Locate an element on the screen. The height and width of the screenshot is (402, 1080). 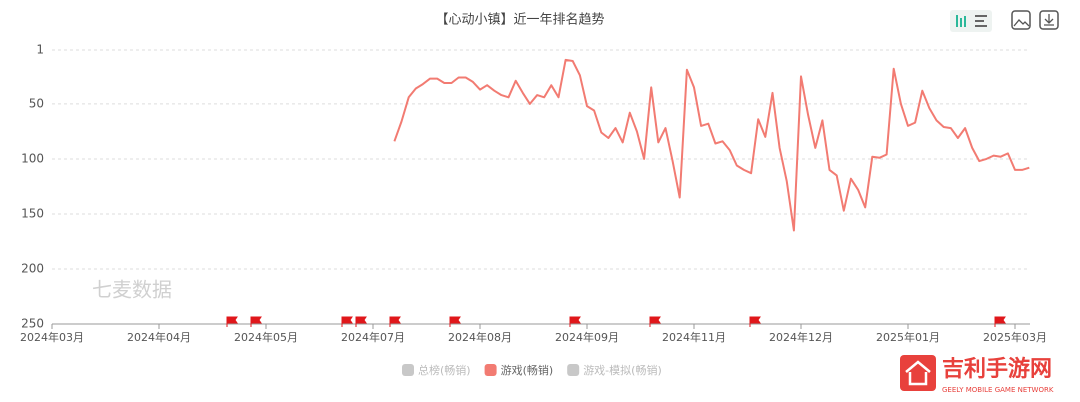
x-tick-label: 2024年08月 is located at coordinates (480, 337).